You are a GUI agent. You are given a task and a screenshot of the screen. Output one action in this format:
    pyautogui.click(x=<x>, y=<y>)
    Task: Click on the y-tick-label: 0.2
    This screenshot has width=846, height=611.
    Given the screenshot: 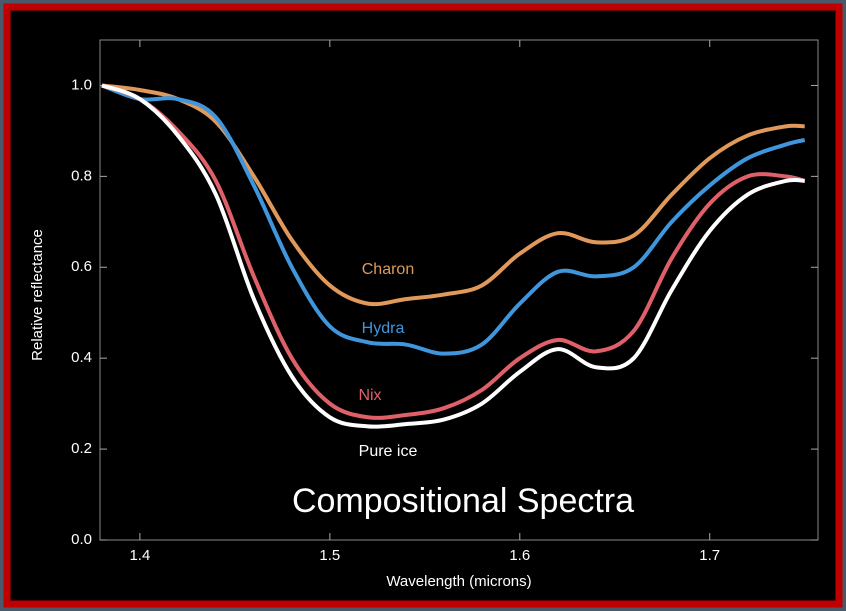 What is the action you would take?
    pyautogui.click(x=81, y=448)
    